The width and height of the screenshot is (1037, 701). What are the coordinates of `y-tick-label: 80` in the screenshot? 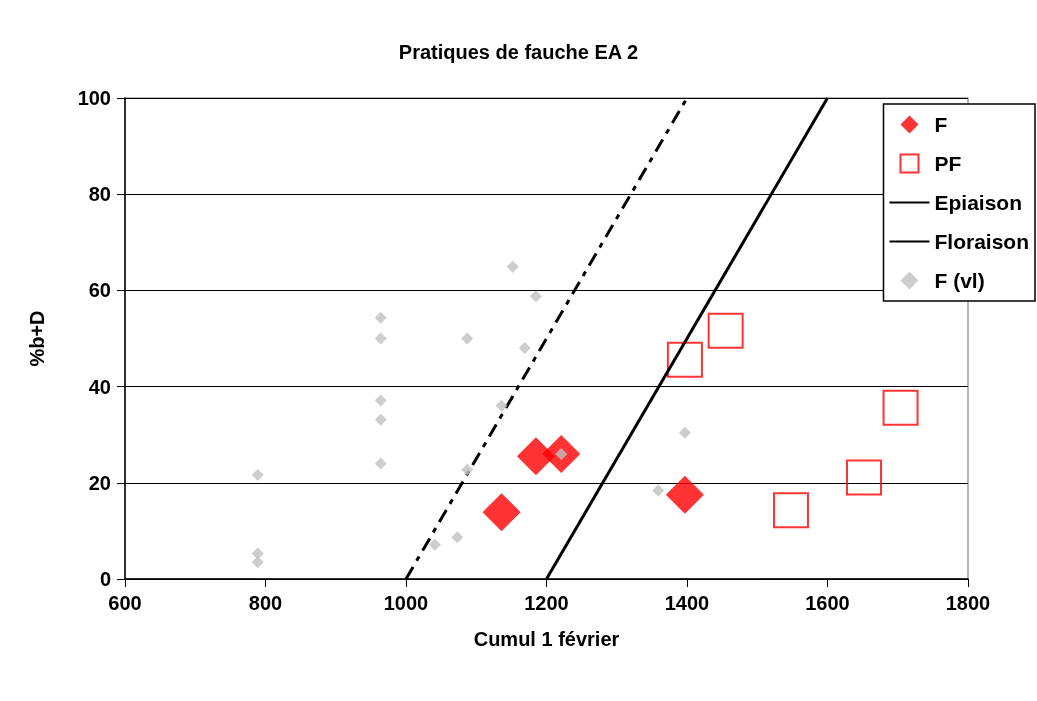 It's located at (99, 194).